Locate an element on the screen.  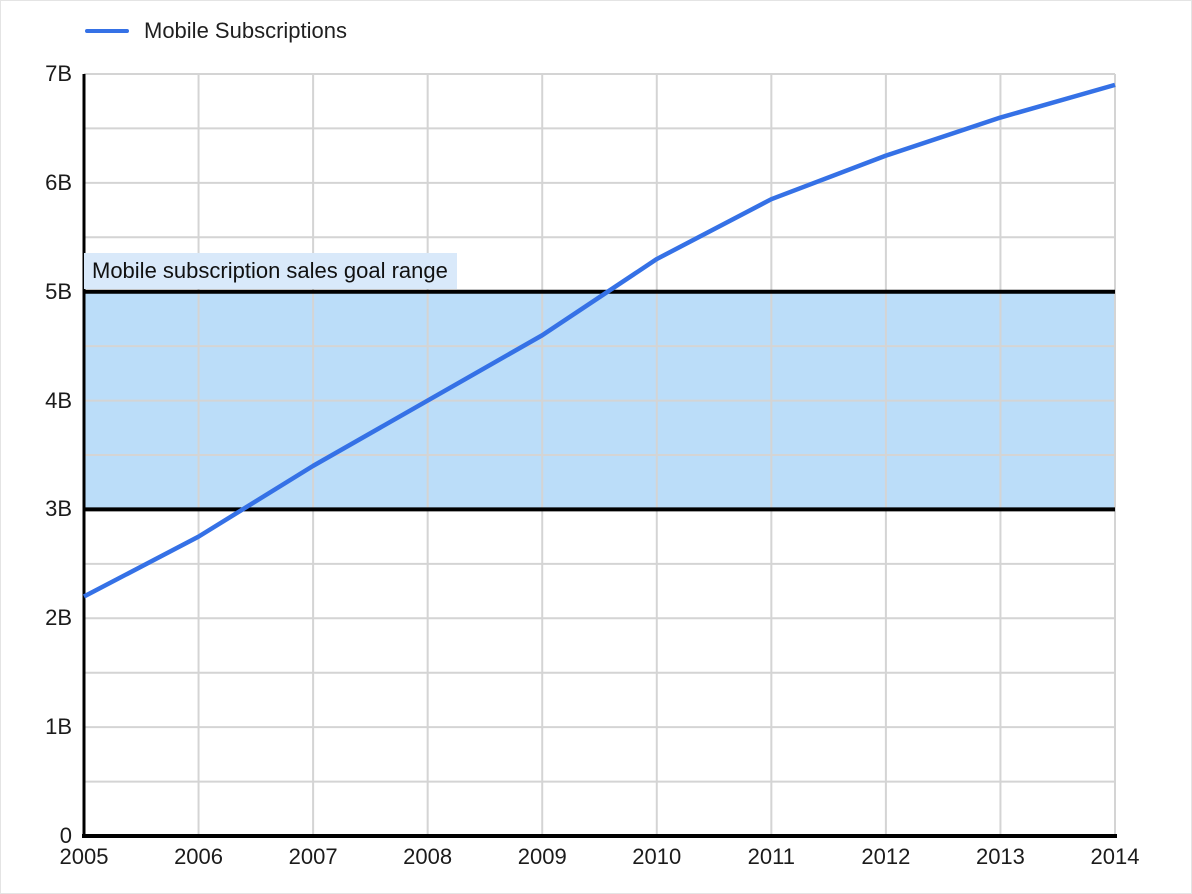
goal-range-annotation-label: Mobile subscription sales goal range is located at coordinates (270, 270).